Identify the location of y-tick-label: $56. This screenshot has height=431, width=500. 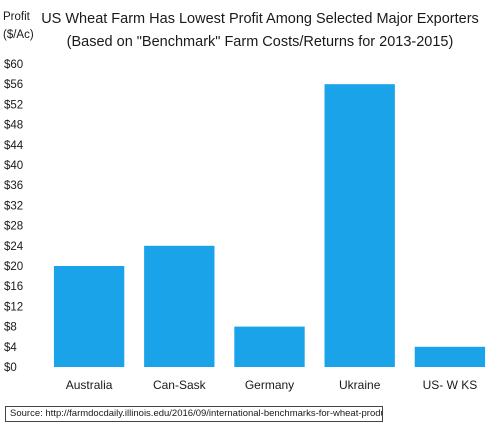
(13, 85).